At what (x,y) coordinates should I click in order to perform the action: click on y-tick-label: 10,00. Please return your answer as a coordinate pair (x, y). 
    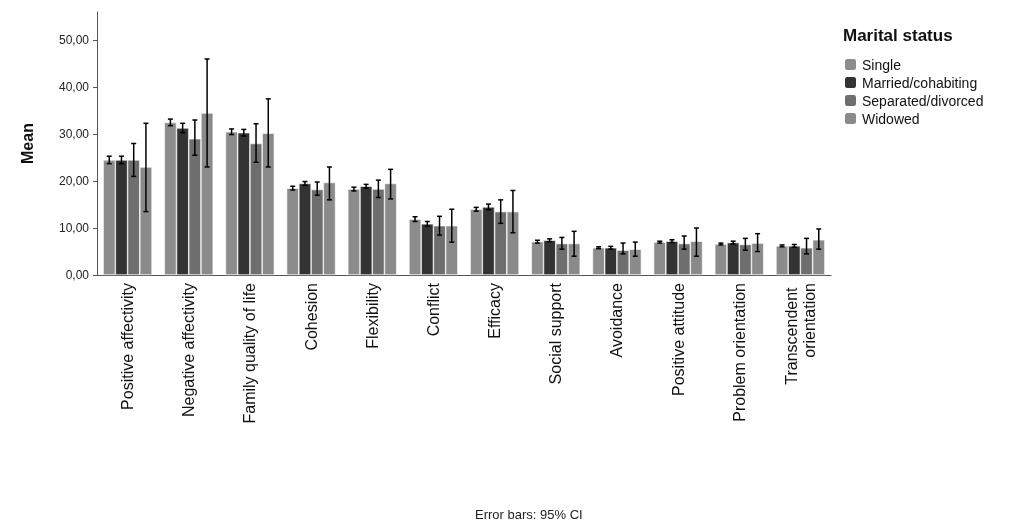
    Looking at the image, I should click on (74, 228).